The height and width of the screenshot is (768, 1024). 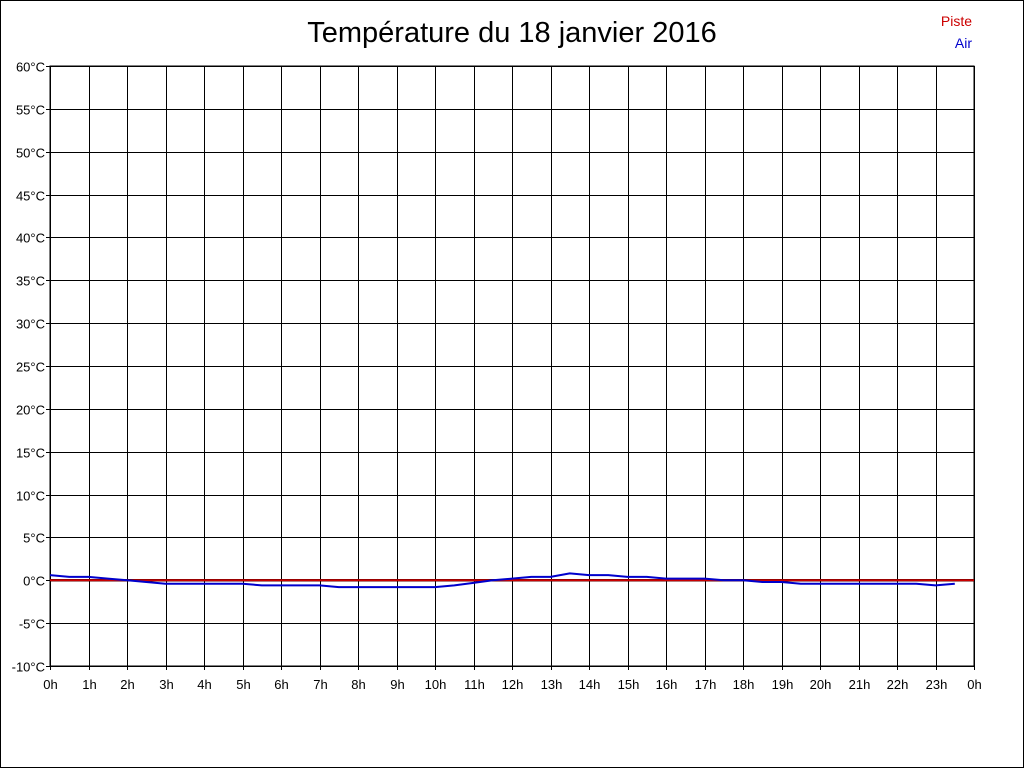 I want to click on x-tick-label: 23h, so click(x=937, y=684).